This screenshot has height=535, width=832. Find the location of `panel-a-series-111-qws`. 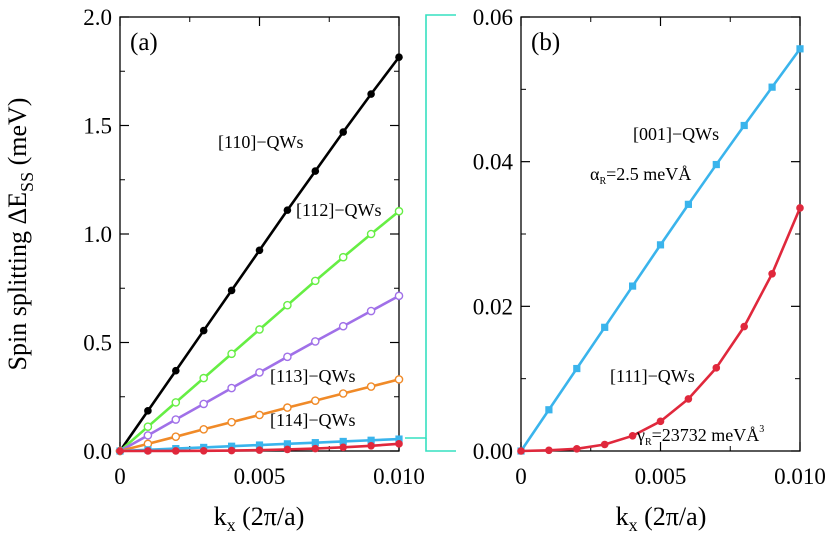

panel-a-series-111-qws is located at coordinates (259, 447).